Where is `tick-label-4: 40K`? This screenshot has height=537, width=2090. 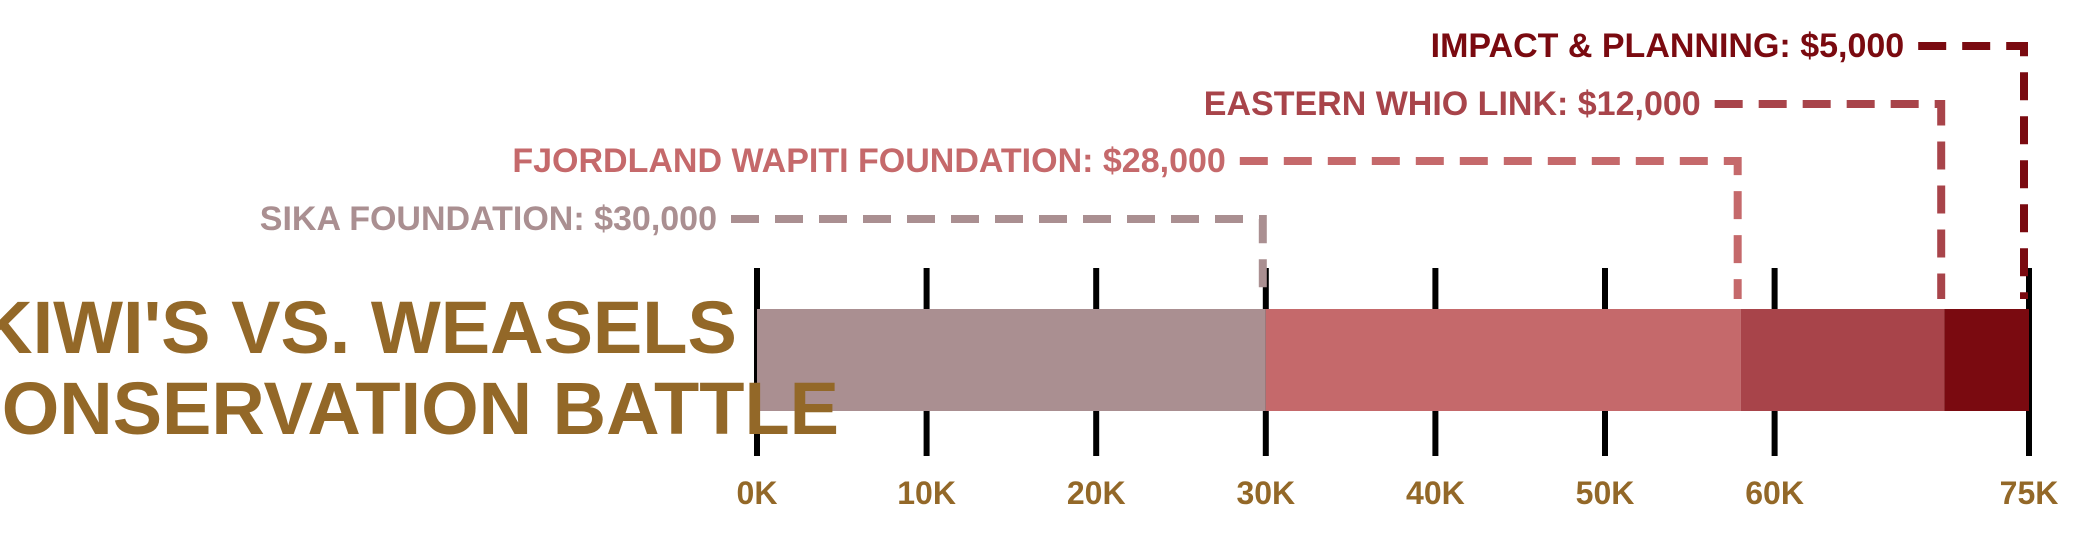
tick-label-4: 40K is located at coordinates (1435, 493).